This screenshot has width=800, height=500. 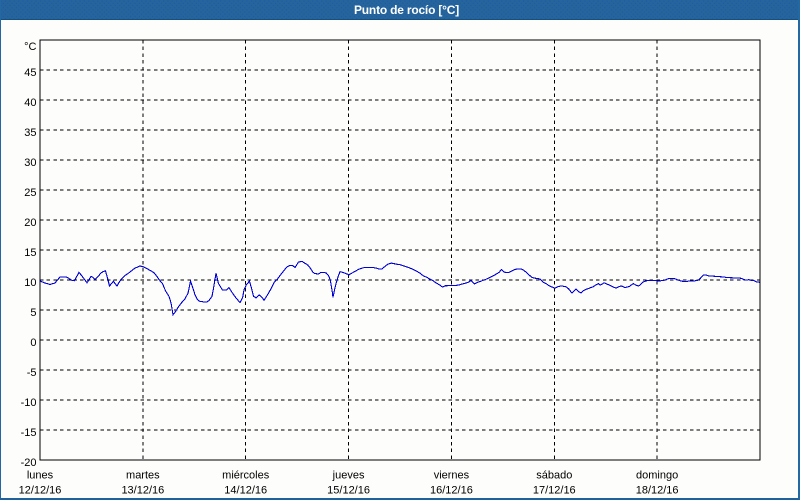 What do you see at coordinates (32, 373) in the screenshot?
I see `svg-text: -5` at bounding box center [32, 373].